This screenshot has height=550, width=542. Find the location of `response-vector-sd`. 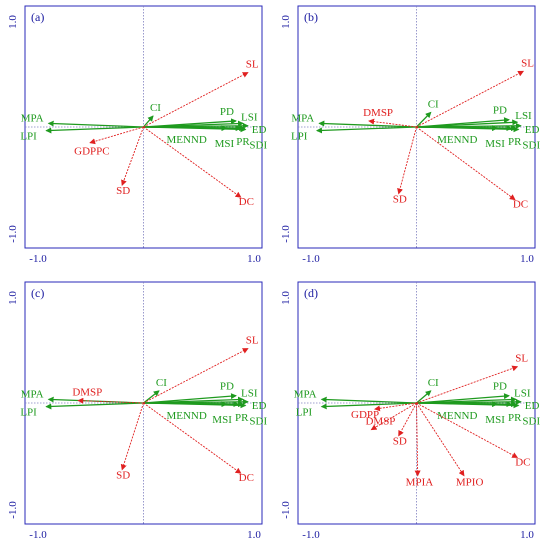

response-vector-sd is located at coordinates (407, 160).